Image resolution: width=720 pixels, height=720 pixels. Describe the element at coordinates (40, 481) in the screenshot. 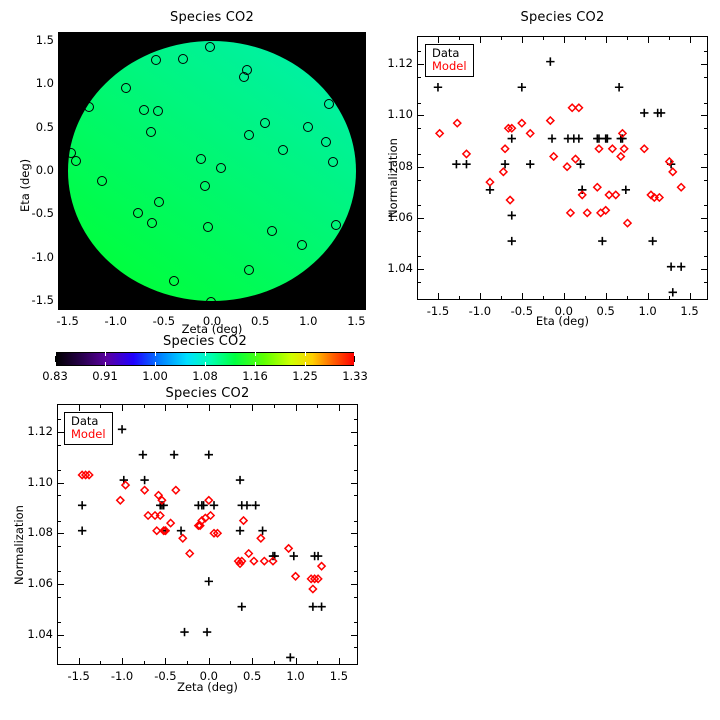

I see `axis-ticklabel: 1.10` at that location.